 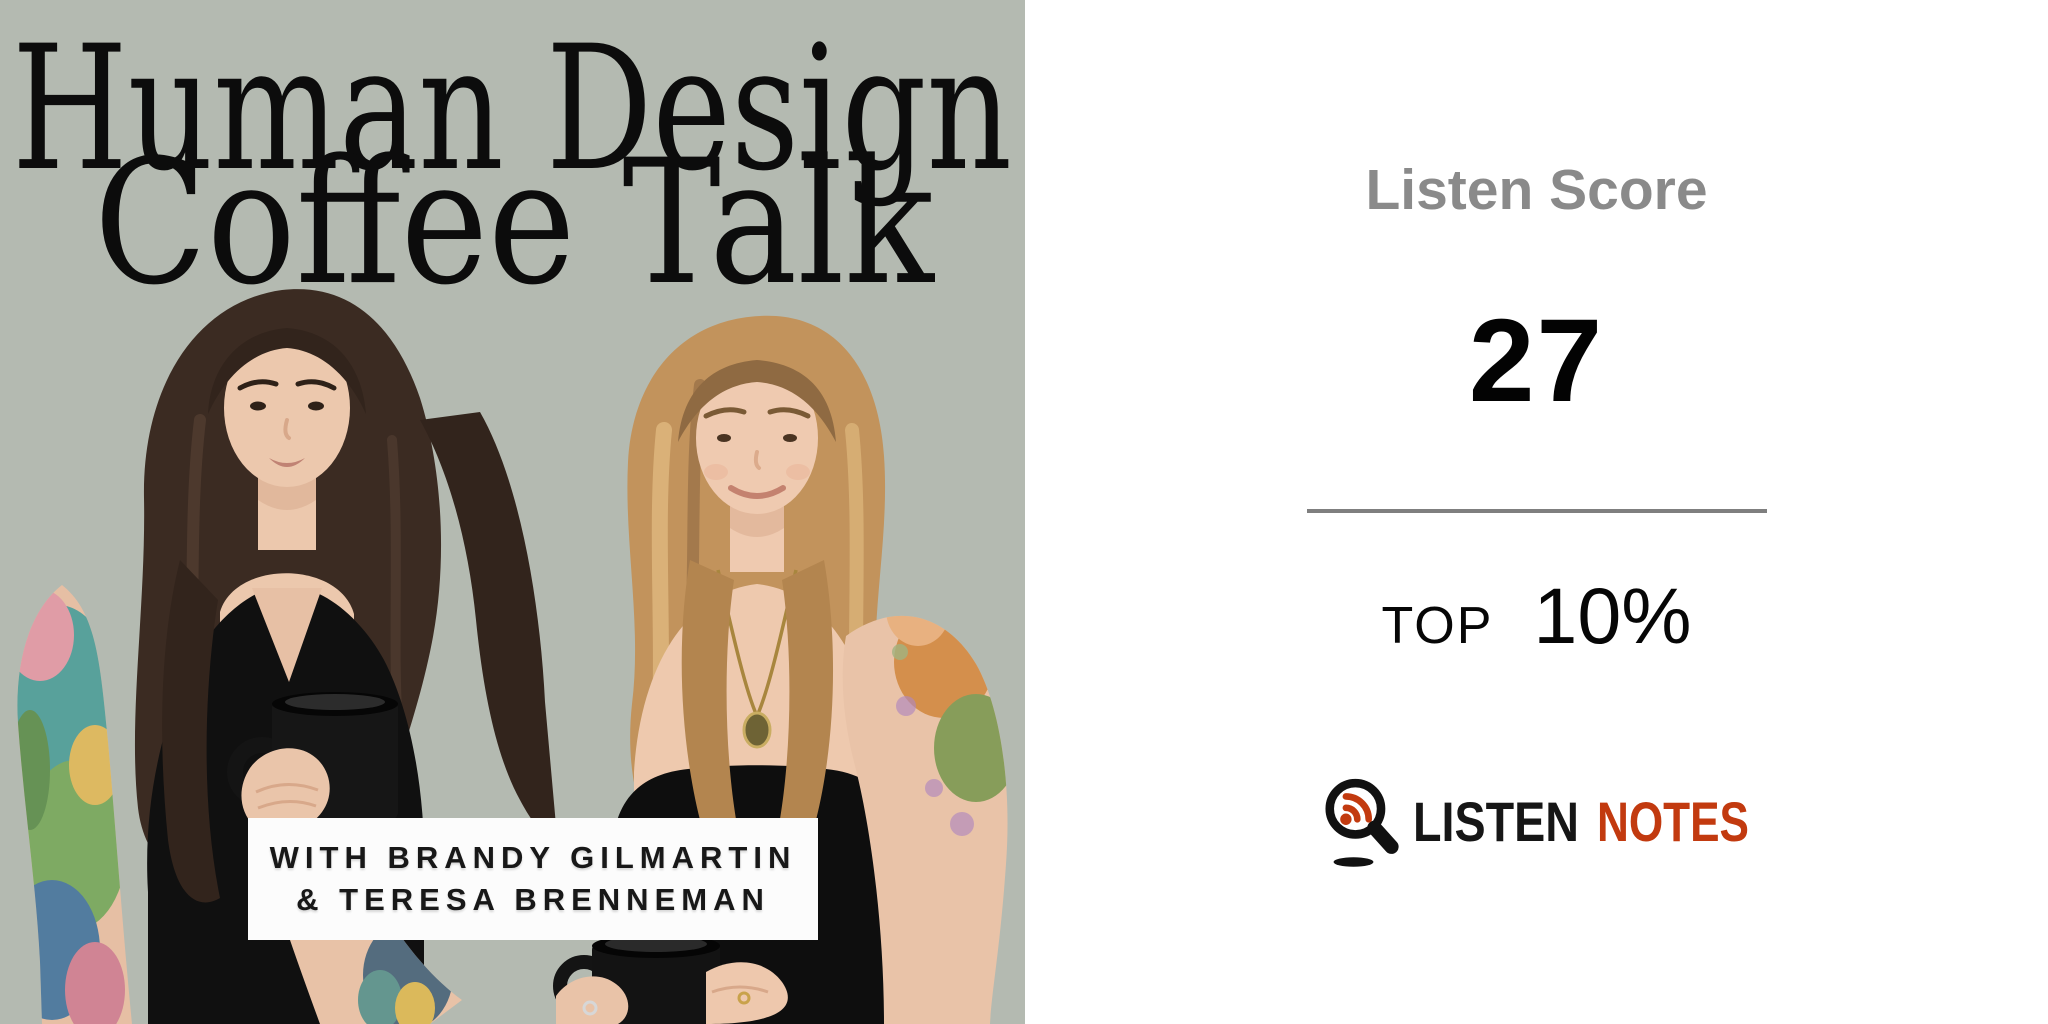 What do you see at coordinates (512, 108) in the screenshot?
I see `cover-title-line1: Human Design` at bounding box center [512, 108].